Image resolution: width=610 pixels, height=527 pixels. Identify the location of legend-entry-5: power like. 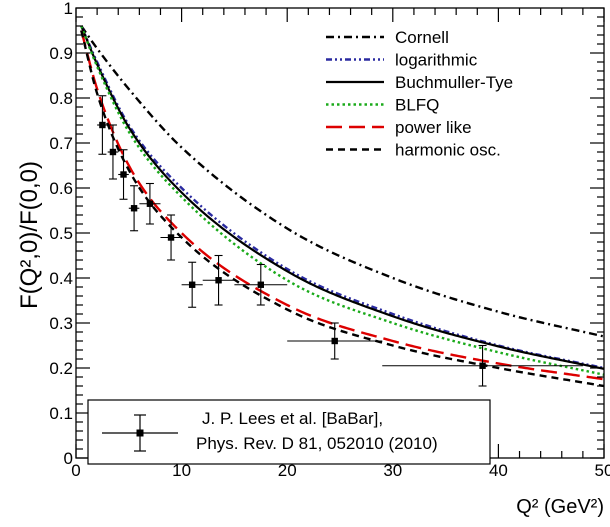
(399, 127).